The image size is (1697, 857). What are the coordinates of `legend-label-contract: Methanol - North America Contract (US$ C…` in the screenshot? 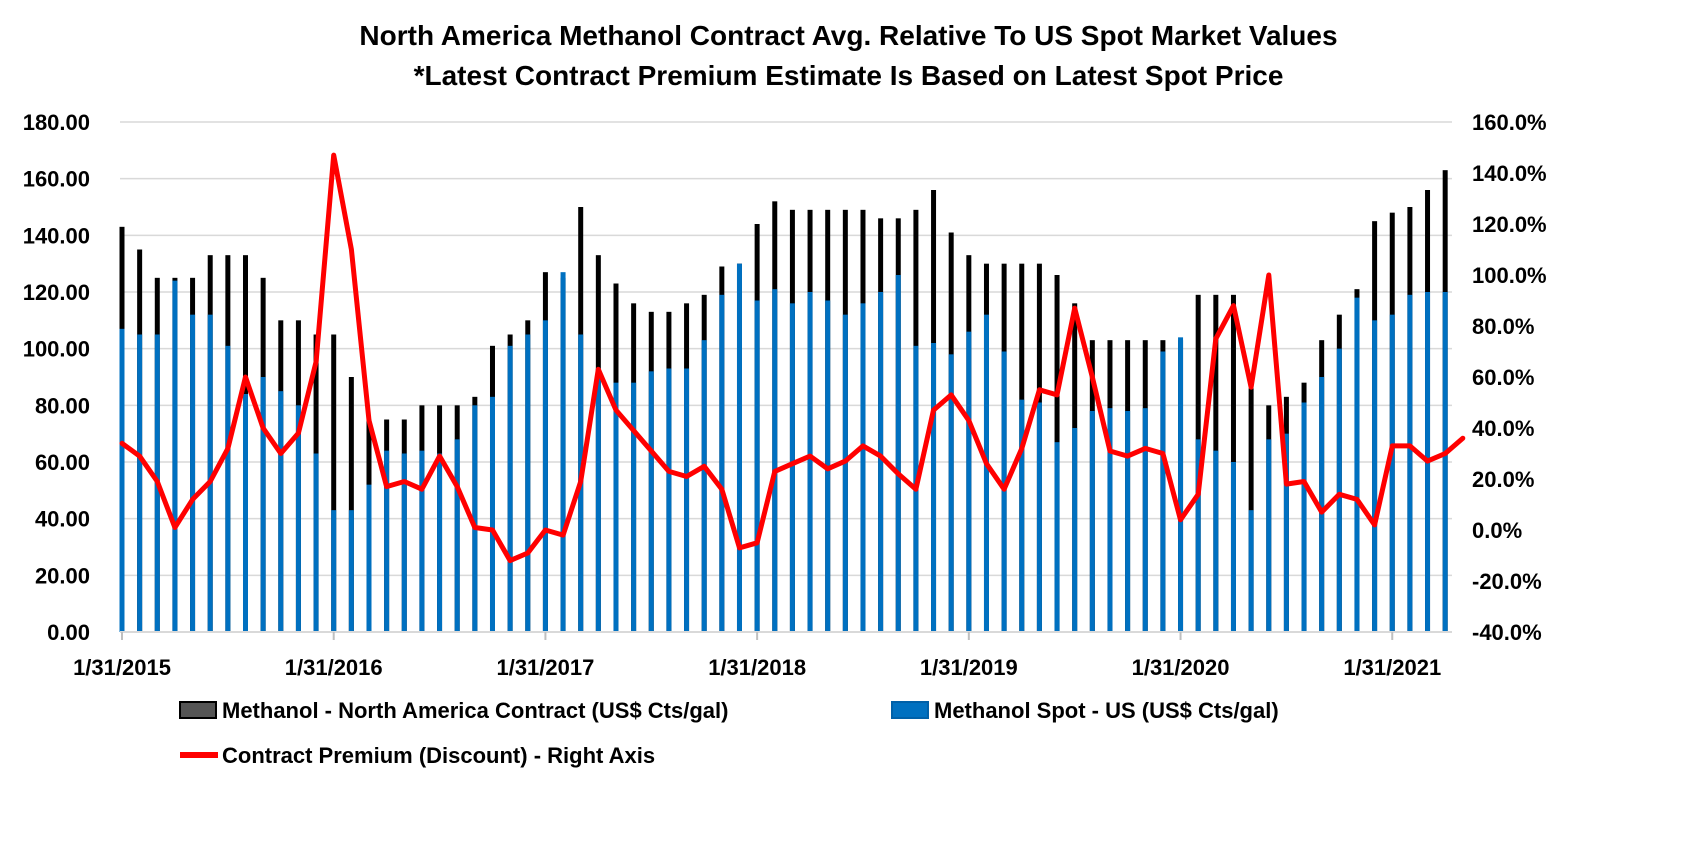 It's located at (475, 710).